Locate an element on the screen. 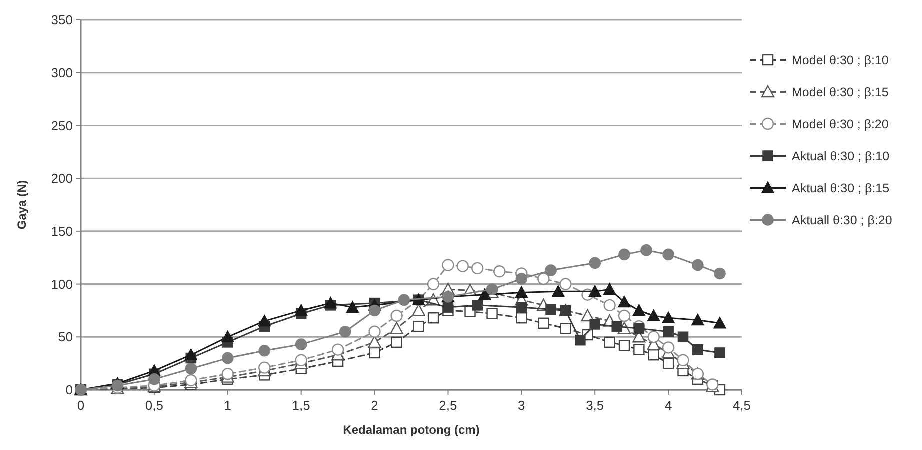 Image resolution: width=922 pixels, height=450 pixels. x-tick-label: 4 is located at coordinates (668, 405).